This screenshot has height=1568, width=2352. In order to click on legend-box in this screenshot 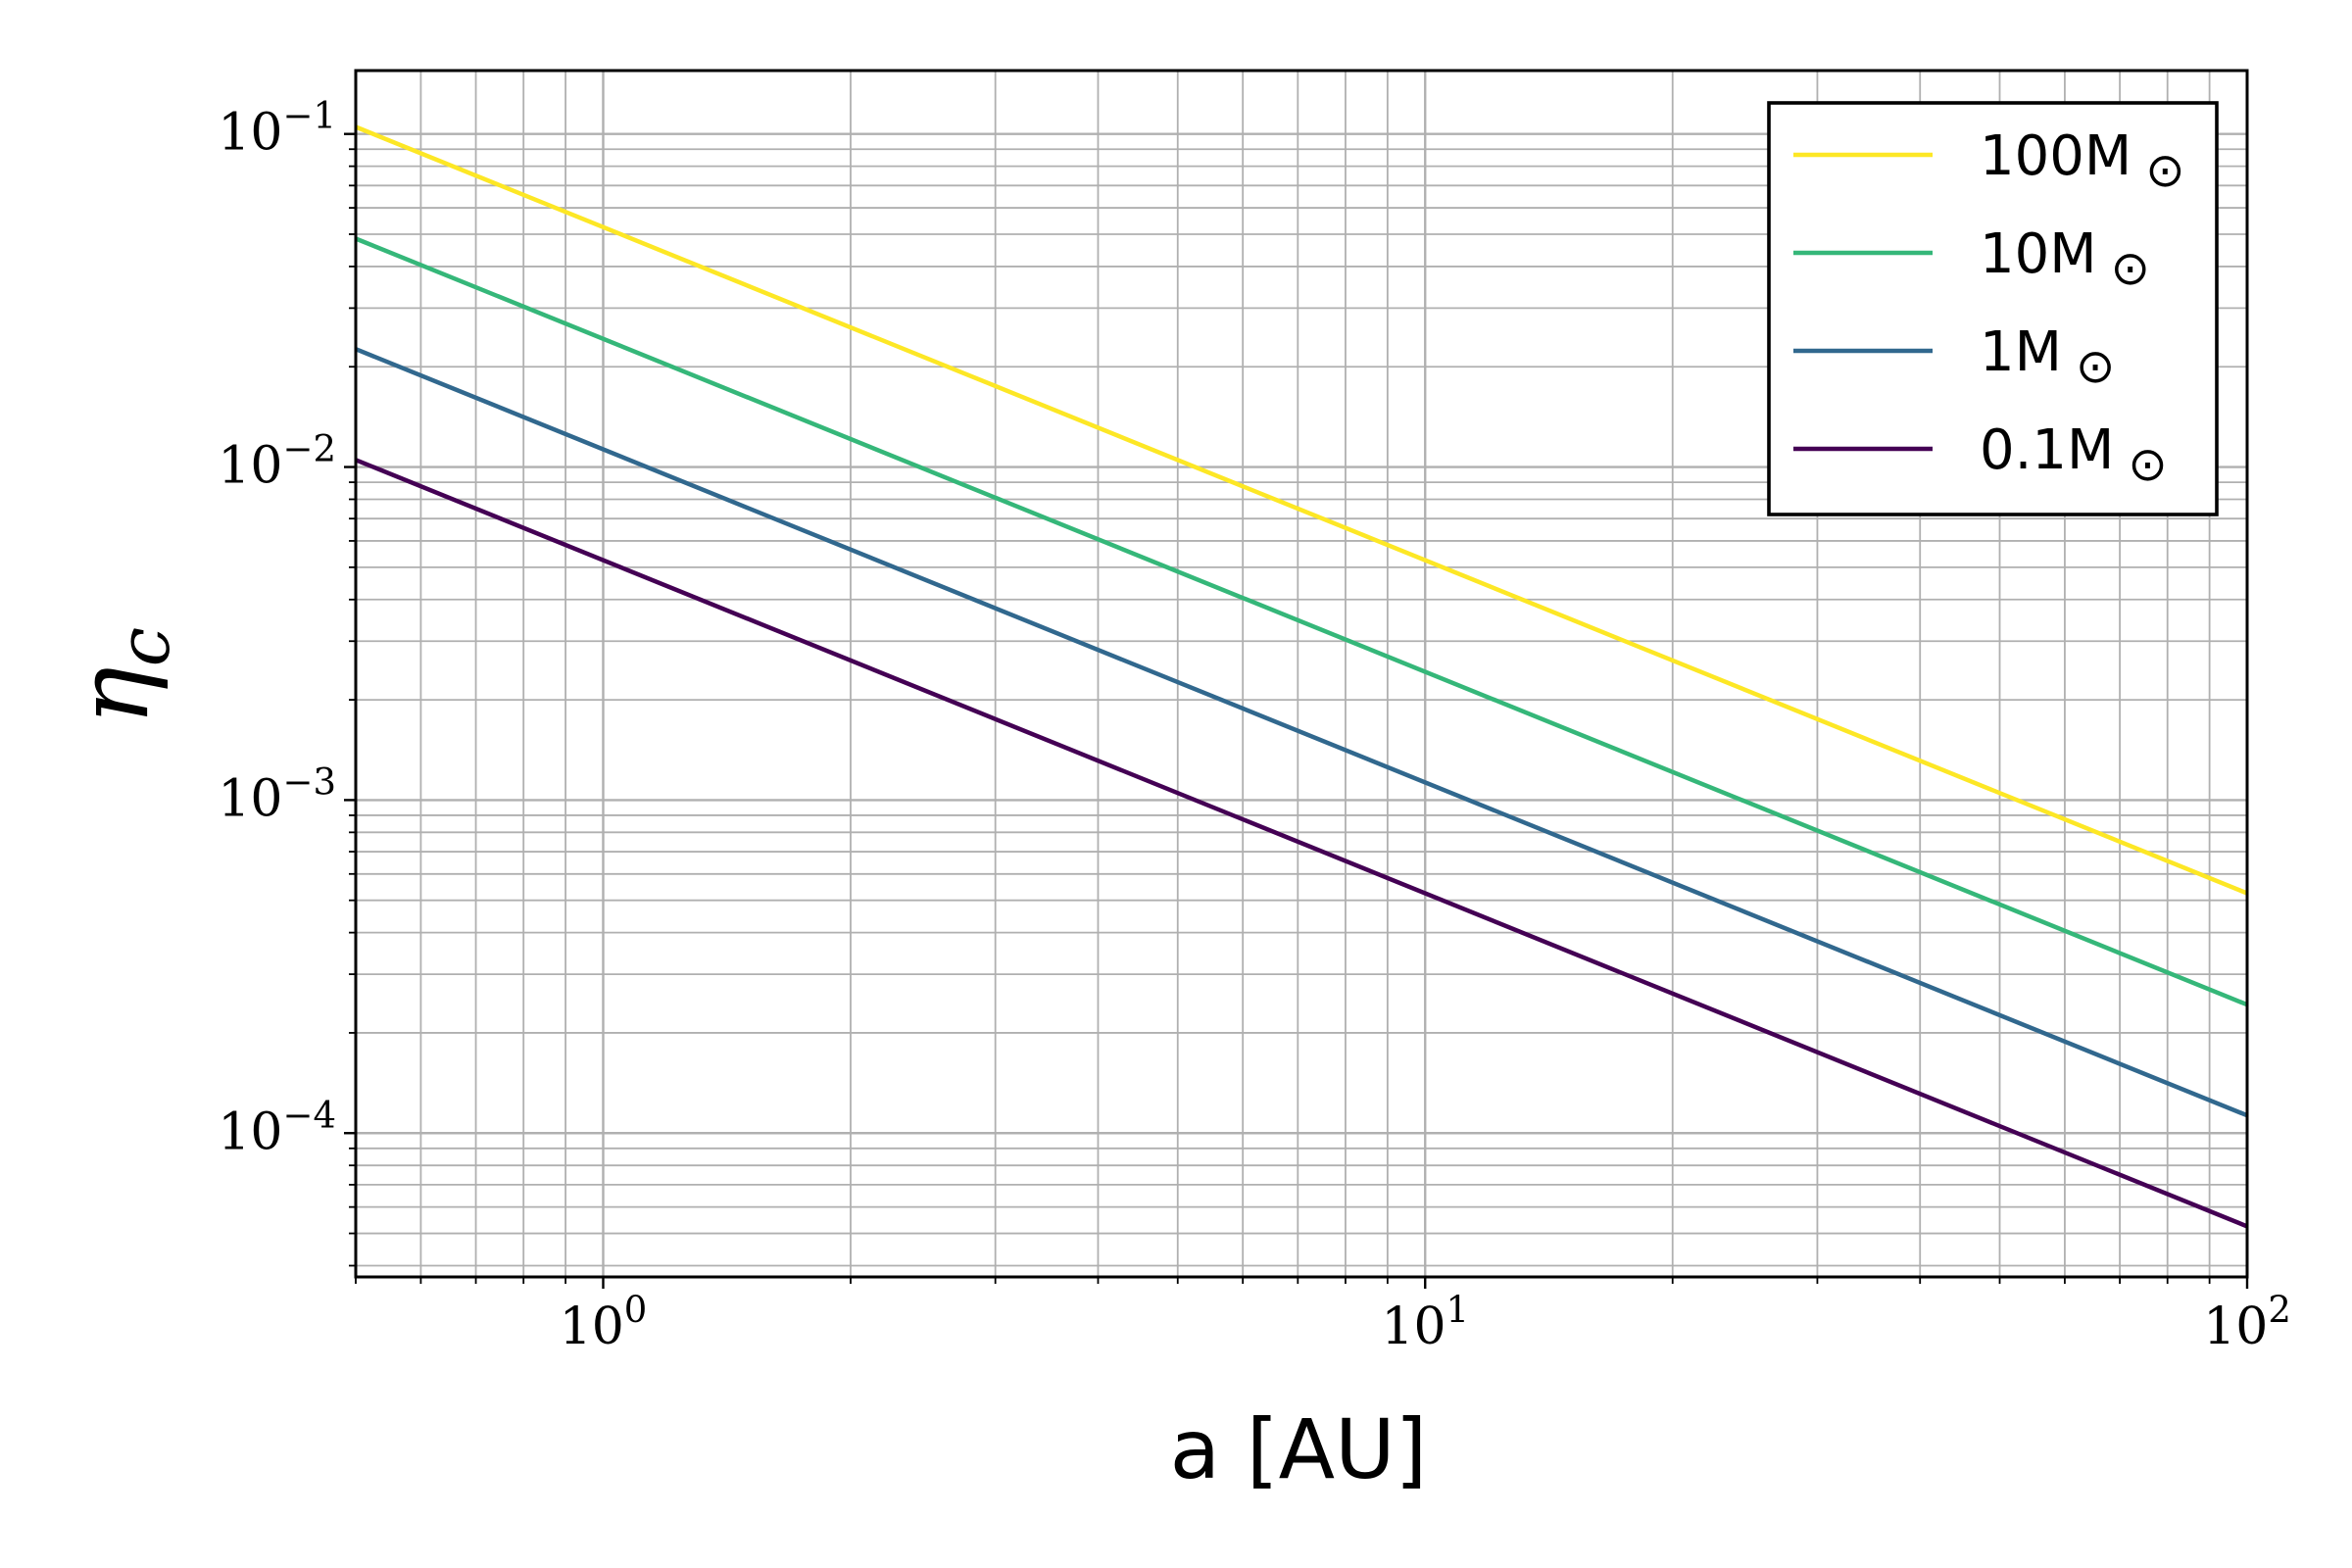, I will do `click(1993, 308)`.